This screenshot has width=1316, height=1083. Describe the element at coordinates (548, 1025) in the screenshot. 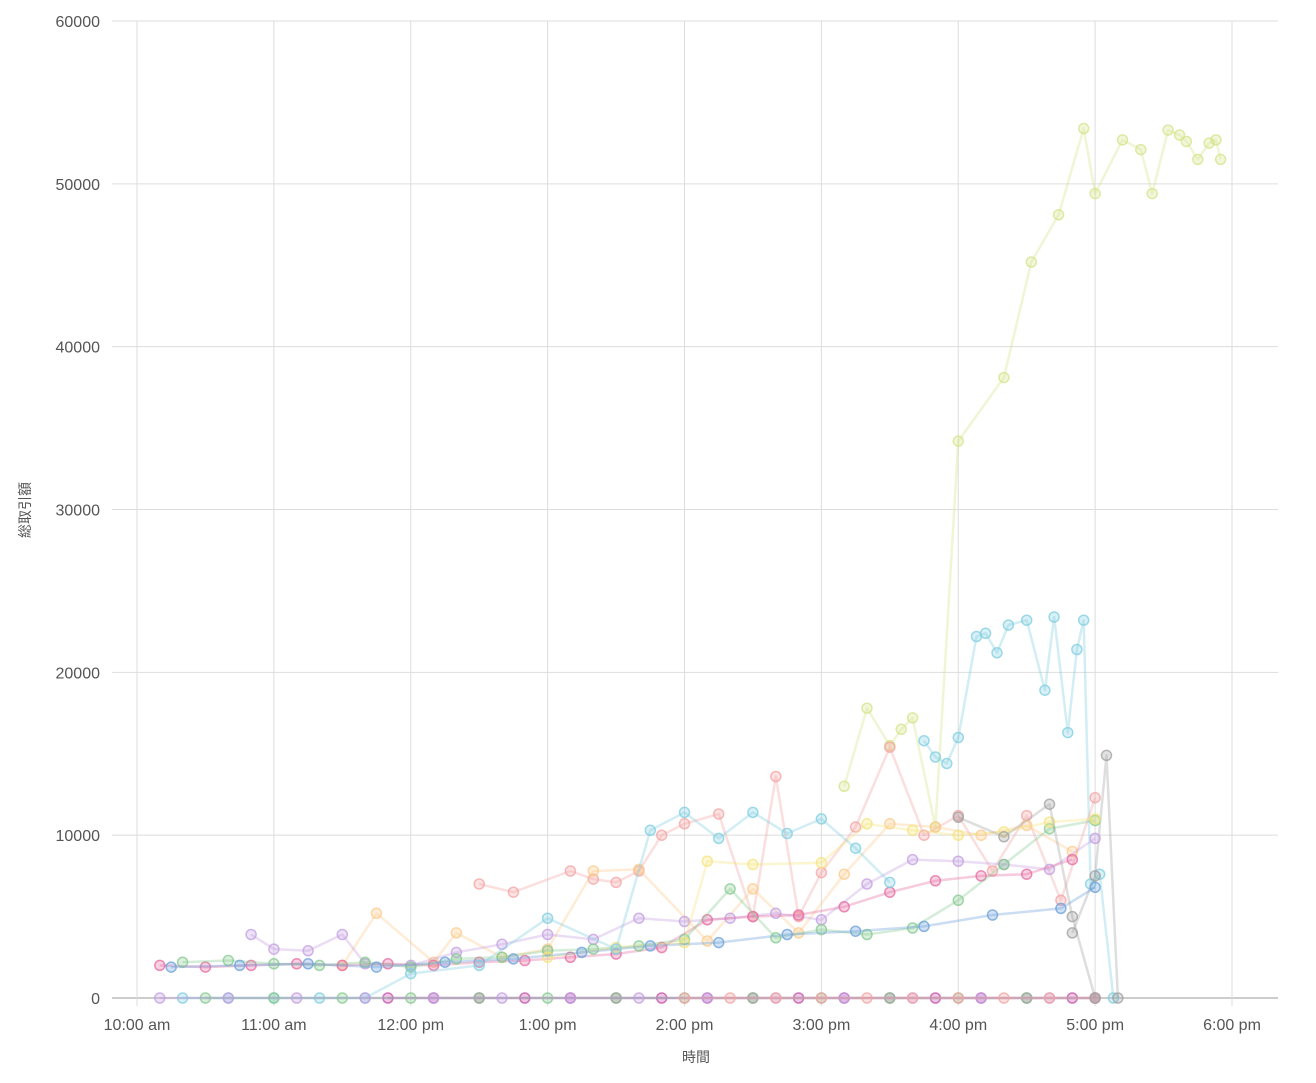

I see `x-tick-label: 1:00 pm` at that location.